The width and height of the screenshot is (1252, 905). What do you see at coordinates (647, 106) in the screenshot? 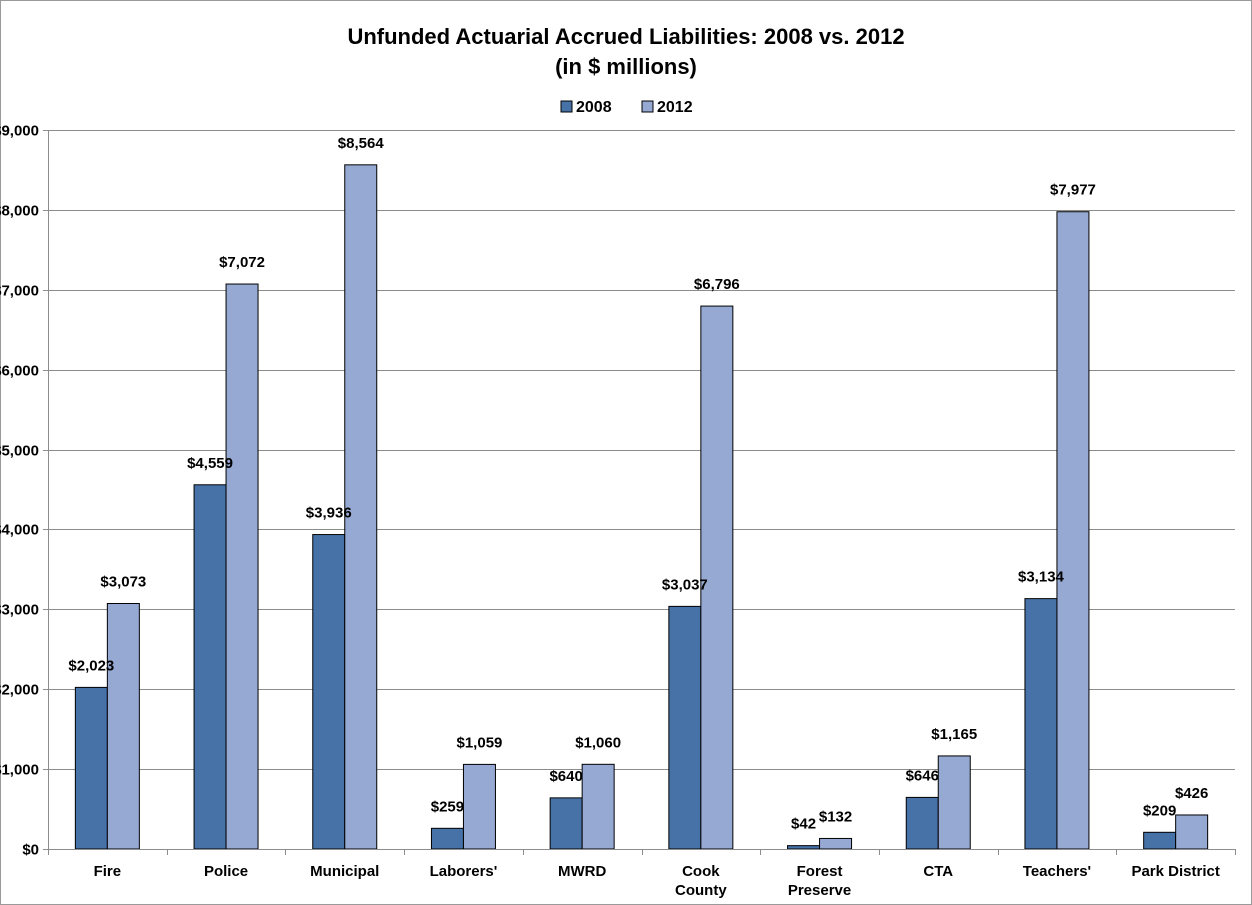
I see `legend-swatch-2012` at bounding box center [647, 106].